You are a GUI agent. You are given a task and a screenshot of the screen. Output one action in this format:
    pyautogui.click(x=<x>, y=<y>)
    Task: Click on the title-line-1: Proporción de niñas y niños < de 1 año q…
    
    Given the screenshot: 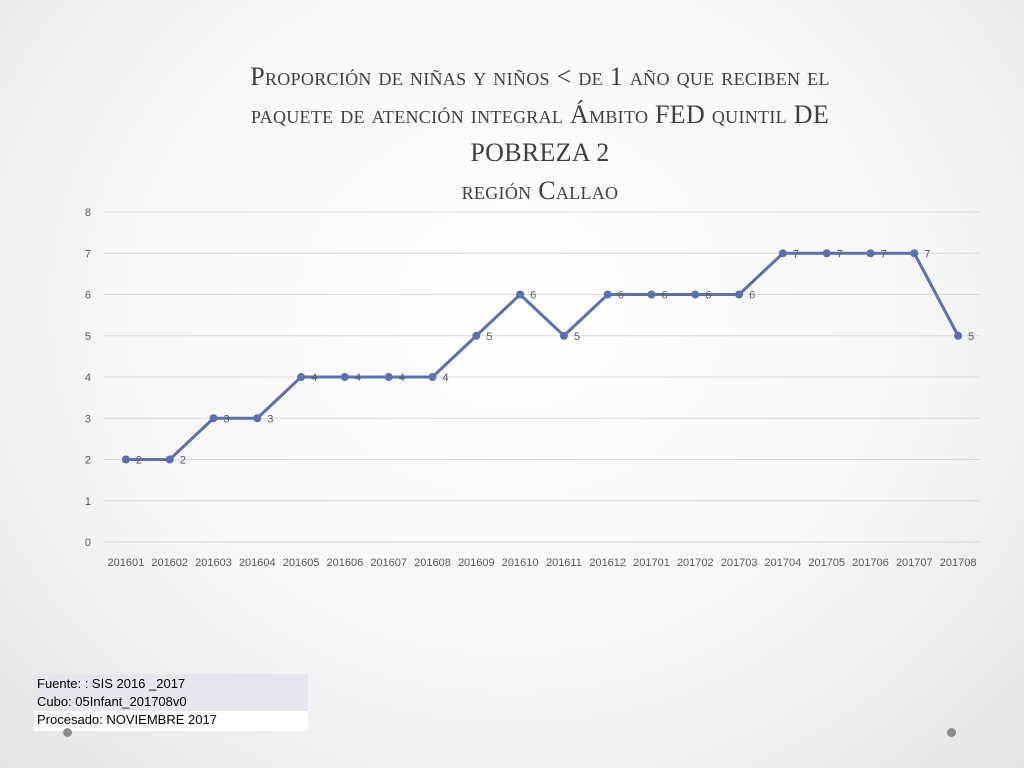 What is the action you would take?
    pyautogui.click(x=540, y=76)
    